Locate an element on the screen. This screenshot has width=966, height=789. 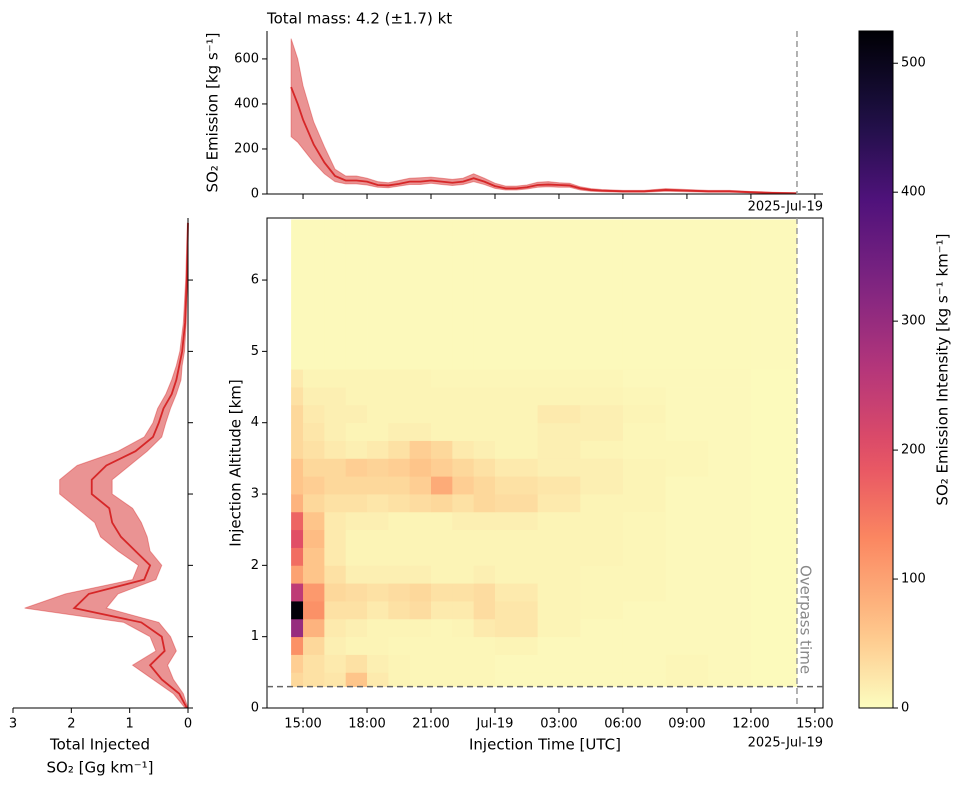
y-tick-label: 1 is located at coordinates (255, 636).